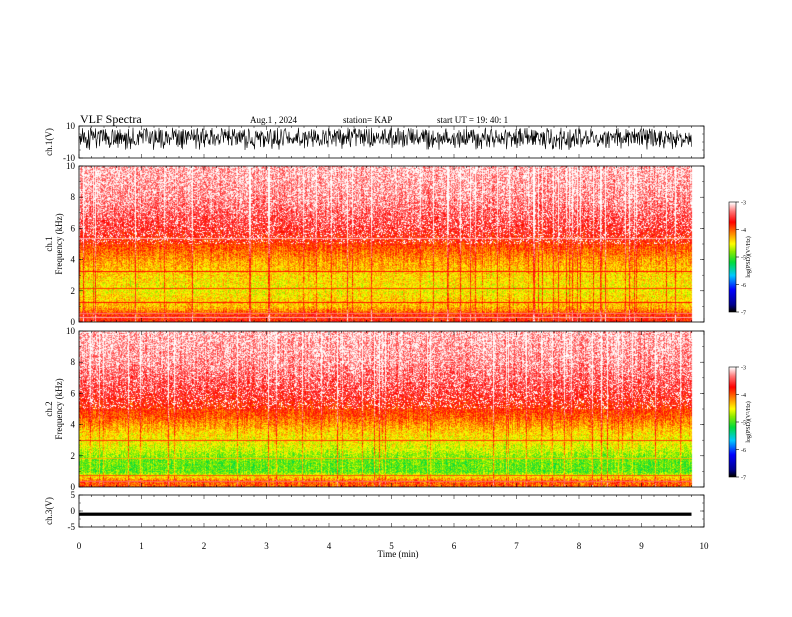  Describe the element at coordinates (740, 259) in the screenshot. I see `ch1-colorbar: -3 -4 -5 -6 -7 log(PSD)(V²/Hz)` at that location.